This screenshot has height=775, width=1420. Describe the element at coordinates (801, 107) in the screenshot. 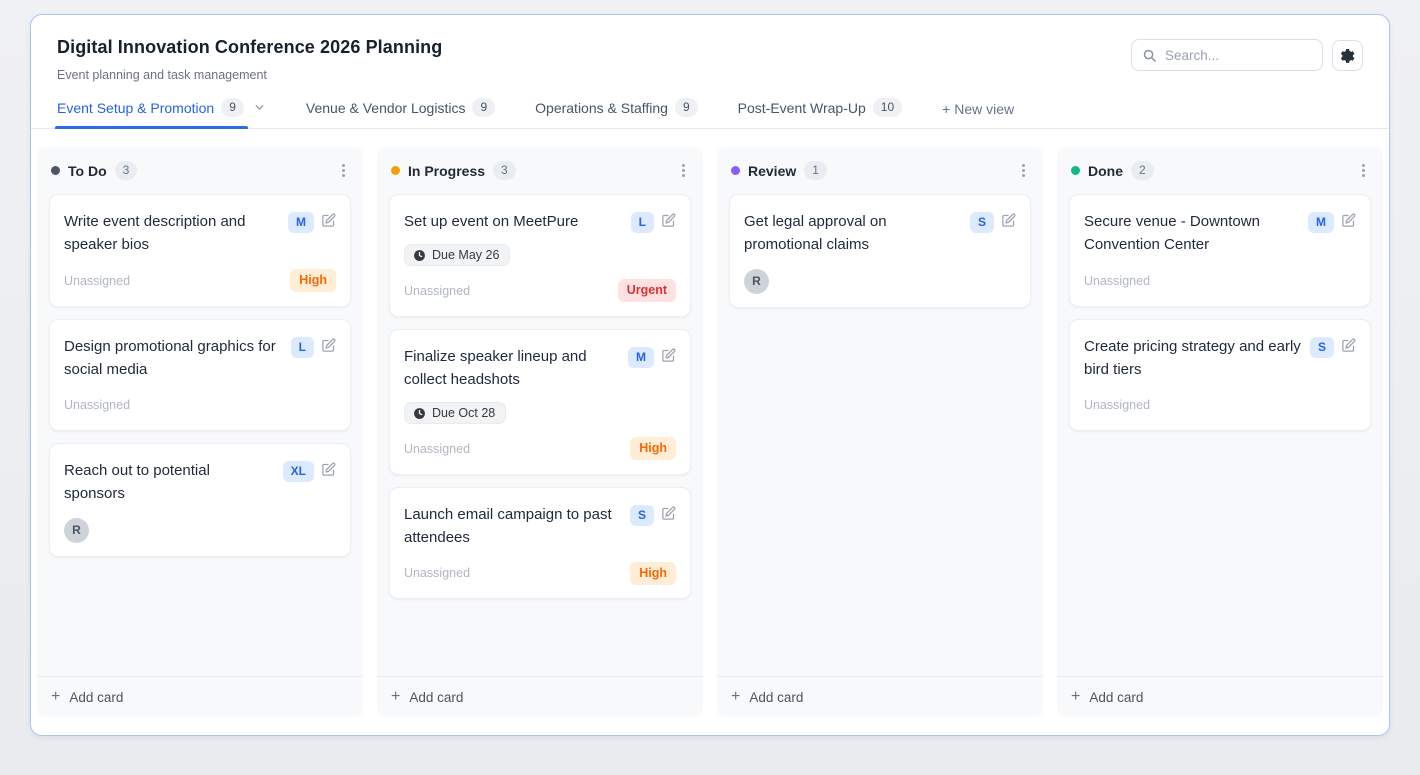

I see `tab-label: Post-Event Wrap-Up` at that location.